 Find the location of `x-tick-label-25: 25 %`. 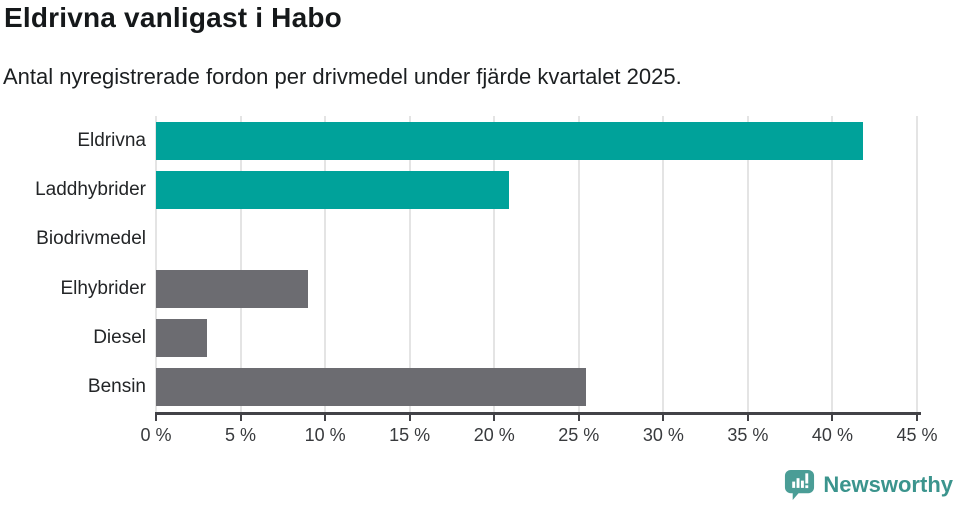

x-tick-label-25: 25 % is located at coordinates (579, 435).